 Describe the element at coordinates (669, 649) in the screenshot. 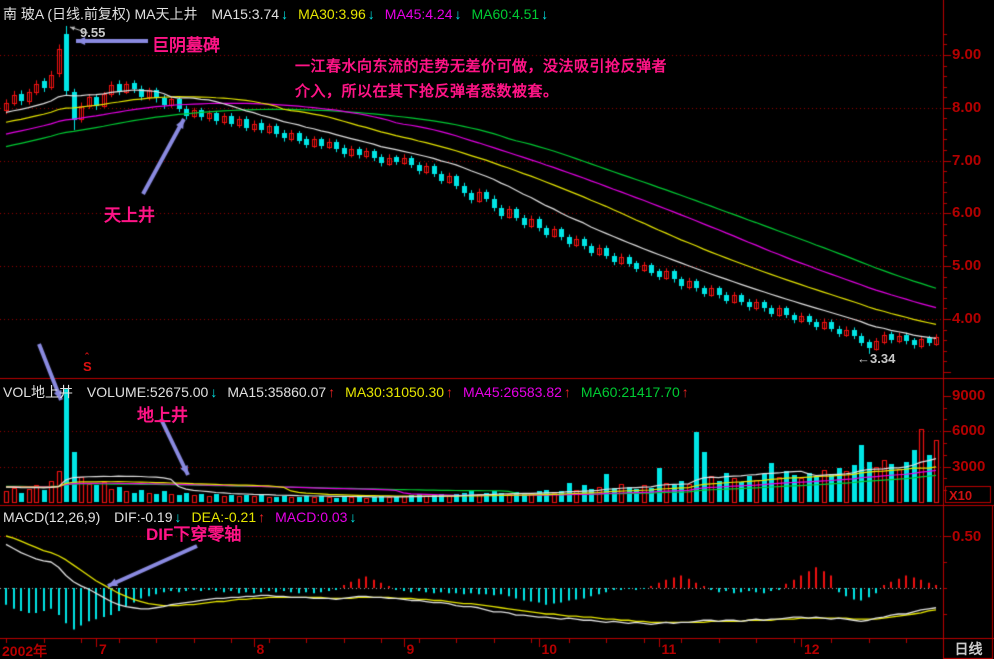

I see `month-label-11: 11` at that location.